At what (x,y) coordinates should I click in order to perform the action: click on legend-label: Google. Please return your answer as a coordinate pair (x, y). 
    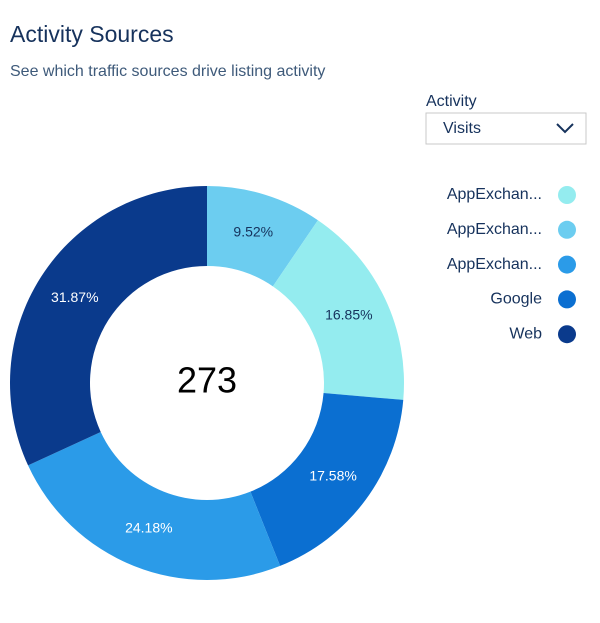
    Looking at the image, I should click on (516, 299).